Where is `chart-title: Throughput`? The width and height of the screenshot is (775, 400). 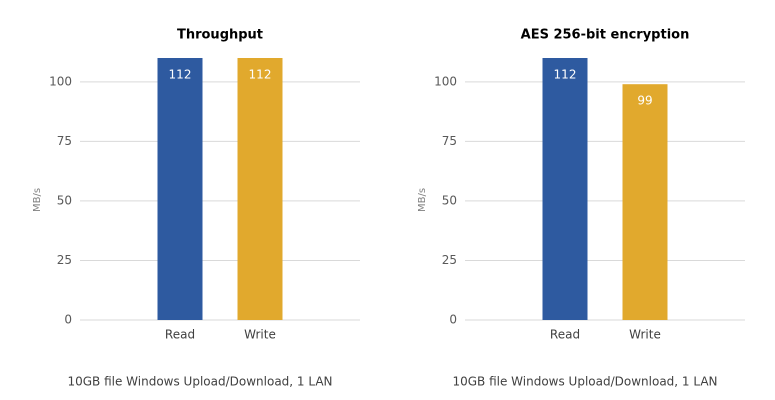 chart-title: Throughput is located at coordinates (220, 35).